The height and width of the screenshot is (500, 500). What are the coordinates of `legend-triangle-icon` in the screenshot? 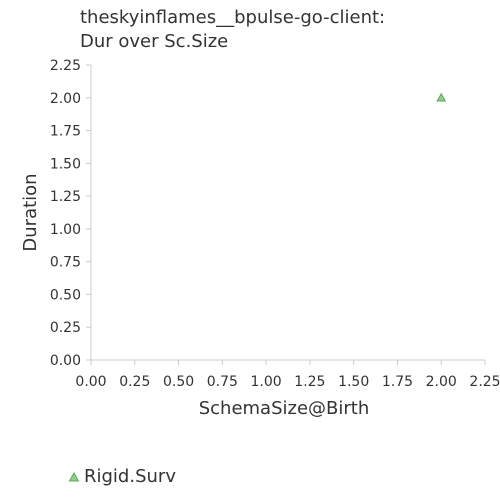 It's located at (74, 476).